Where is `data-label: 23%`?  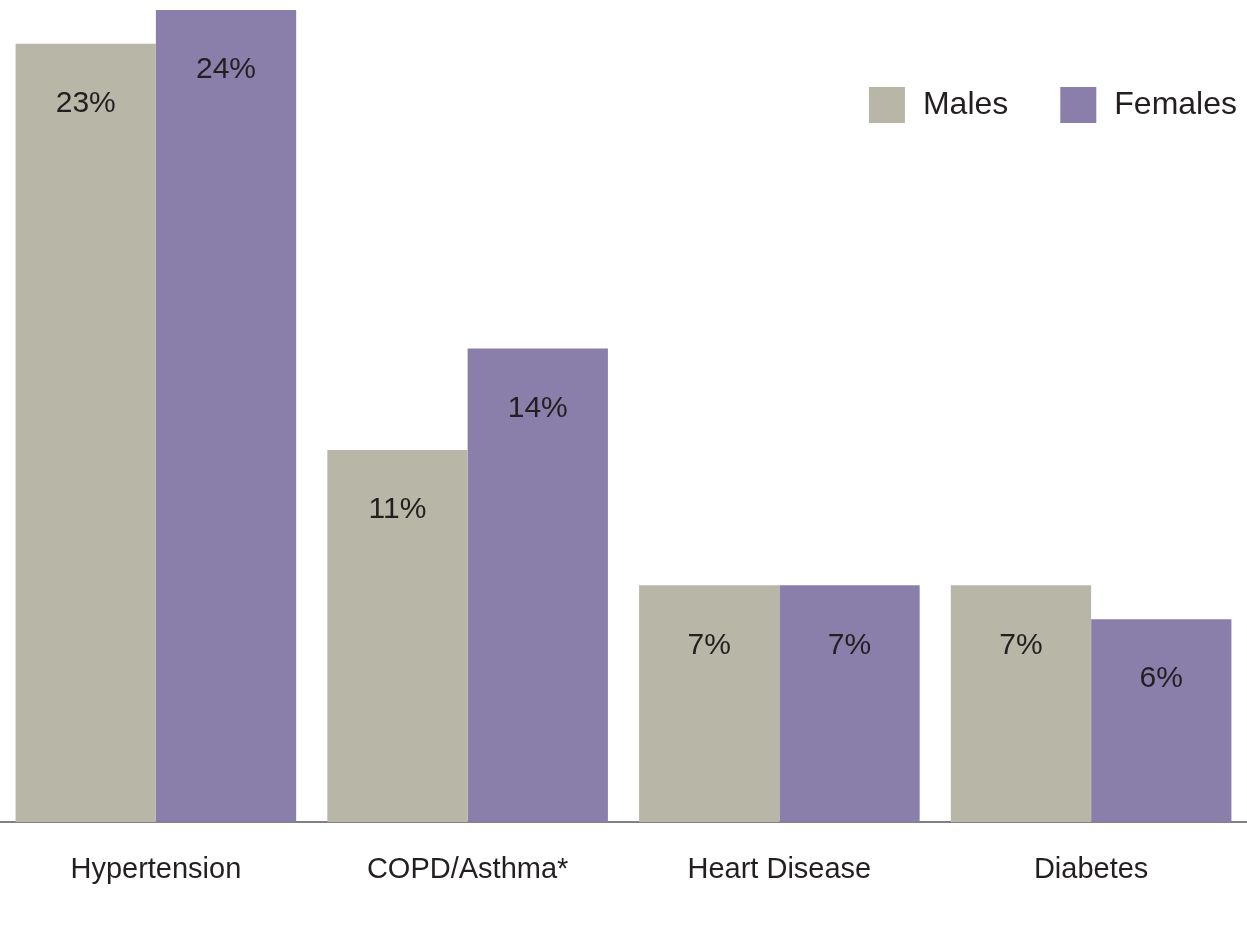 data-label: 23% is located at coordinates (85, 102).